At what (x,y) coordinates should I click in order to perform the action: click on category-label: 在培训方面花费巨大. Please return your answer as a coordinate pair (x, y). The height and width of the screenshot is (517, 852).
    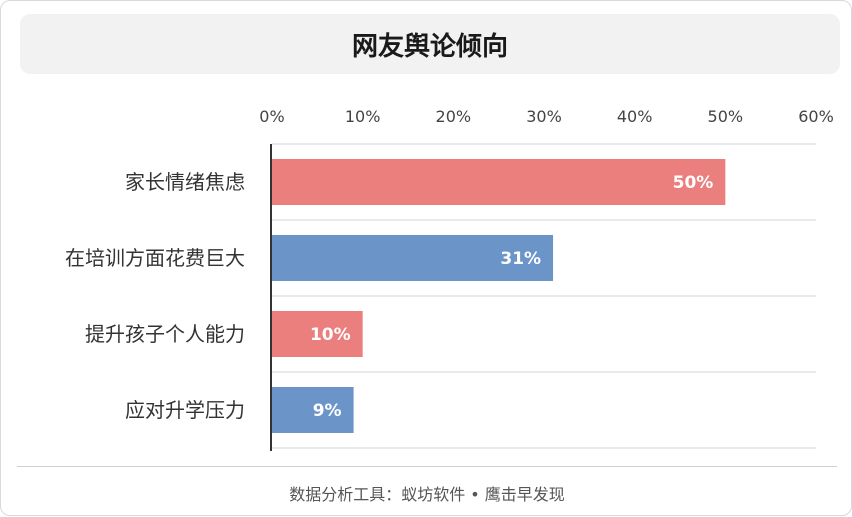
    Looking at the image, I should click on (155, 258).